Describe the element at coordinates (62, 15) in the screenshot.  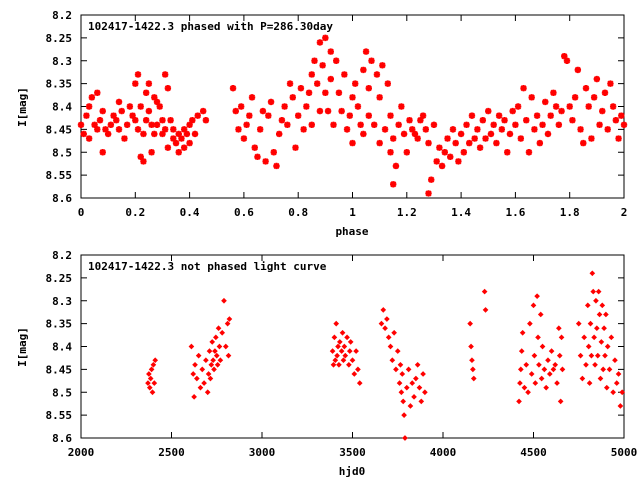
I see `y-tick-label: 8.2` at that location.